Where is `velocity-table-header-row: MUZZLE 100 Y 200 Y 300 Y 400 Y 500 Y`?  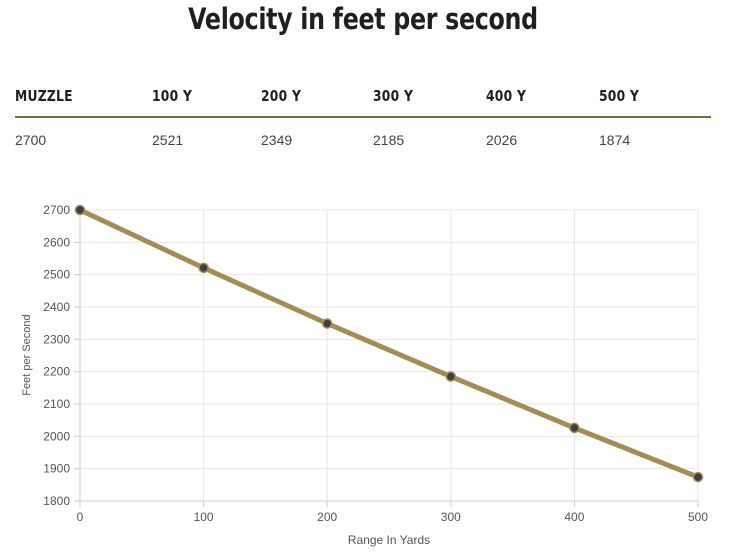 velocity-table-header-row: MUZZLE 100 Y 200 Y 300 Y 400 Y 500 Y is located at coordinates (363, 100).